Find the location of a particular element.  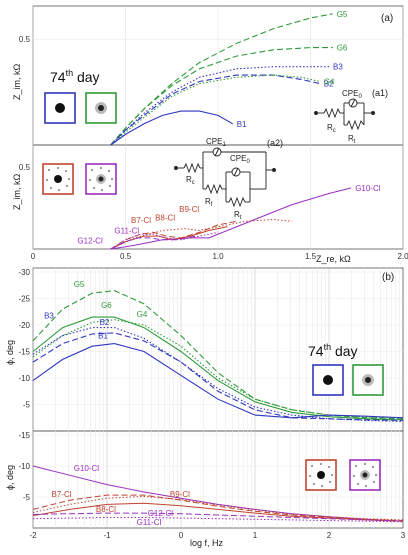

panel-a-xlabel: Z_re, kΩ is located at coordinates (333, 259).